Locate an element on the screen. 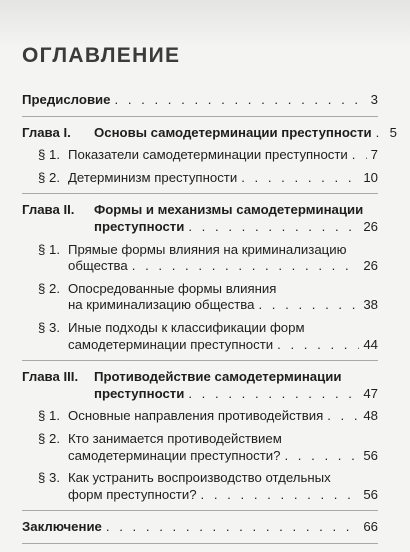  conclusion-label: Заключение is located at coordinates (62, 527).